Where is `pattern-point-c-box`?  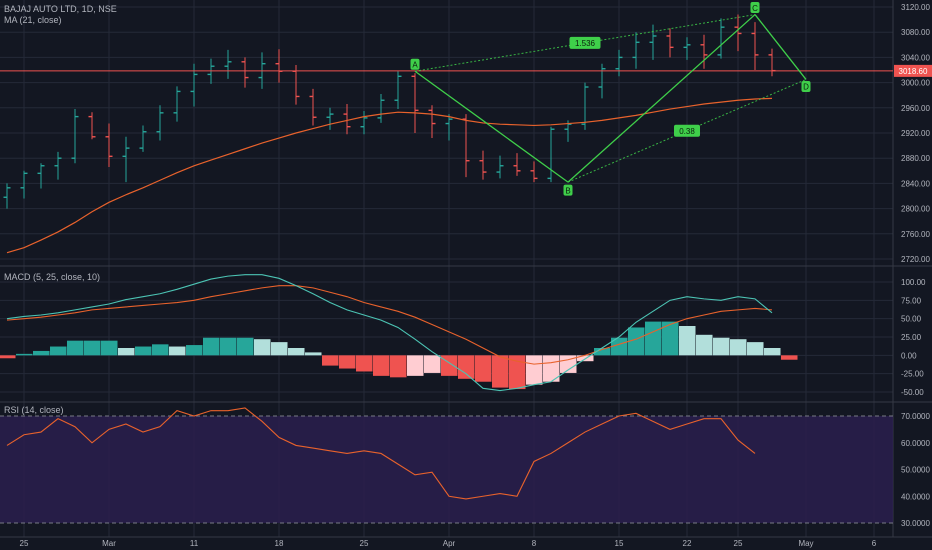 pattern-point-c-box is located at coordinates (755, 8).